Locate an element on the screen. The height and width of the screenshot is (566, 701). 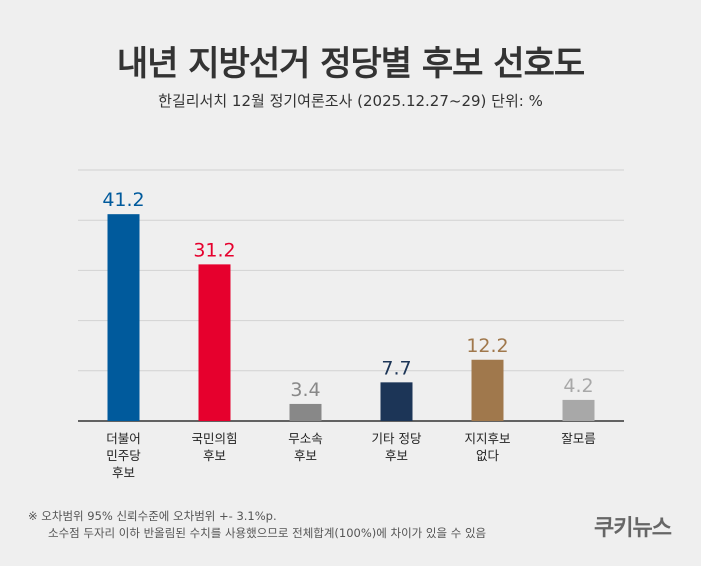
category-label: 잘모름 is located at coordinates (578, 438).